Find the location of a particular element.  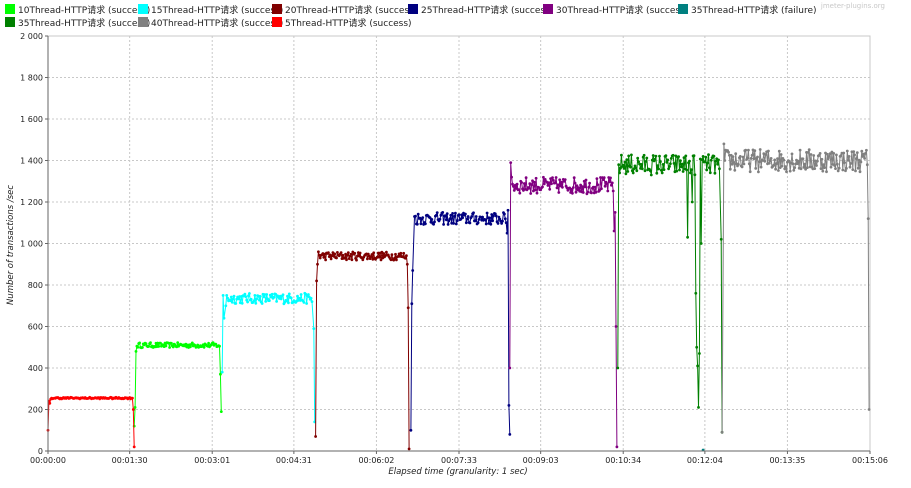

x-tick-label: 00:15:06 is located at coordinates (870, 460).